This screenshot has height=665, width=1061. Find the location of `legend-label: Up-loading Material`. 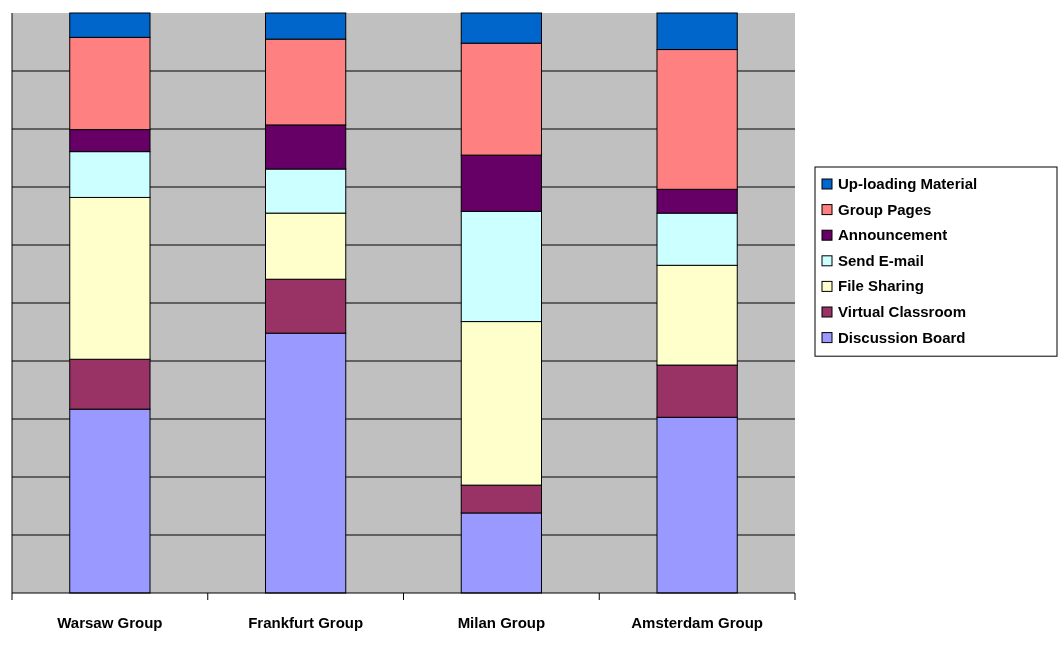

legend-label: Up-loading Material is located at coordinates (908, 183).